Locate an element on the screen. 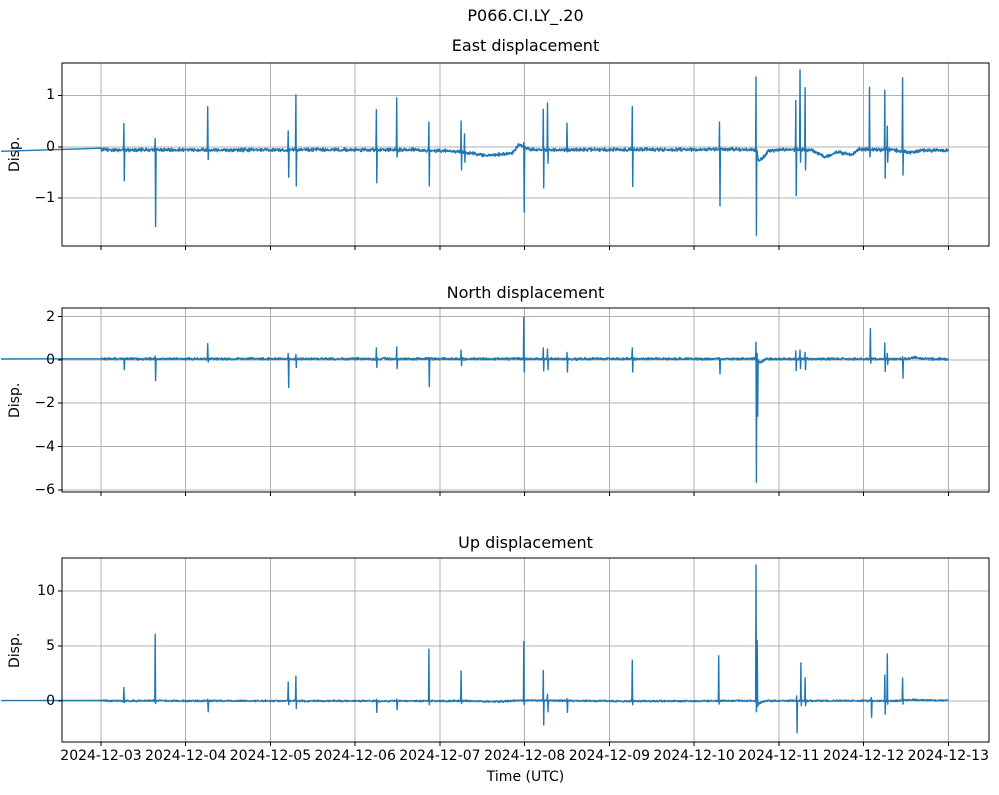  east-ytick-label: 0 is located at coordinates (50, 146).